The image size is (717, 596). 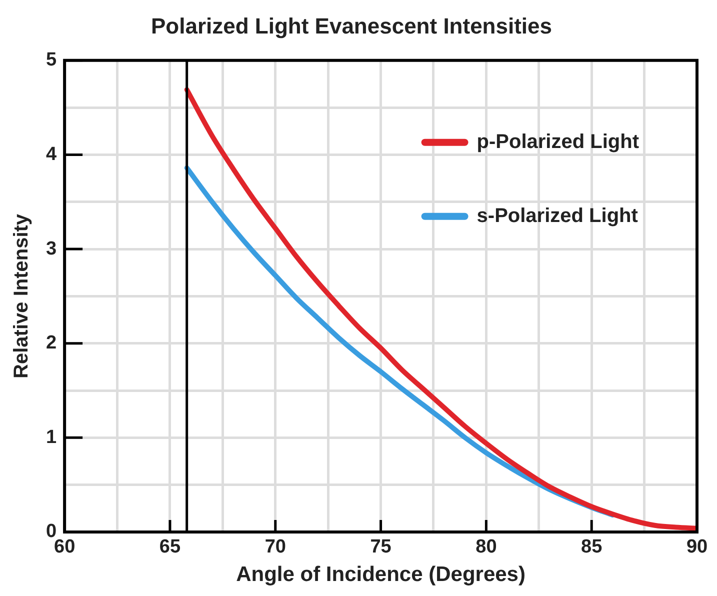 What do you see at coordinates (51, 154) in the screenshot?
I see `y-tick-label: 4` at bounding box center [51, 154].